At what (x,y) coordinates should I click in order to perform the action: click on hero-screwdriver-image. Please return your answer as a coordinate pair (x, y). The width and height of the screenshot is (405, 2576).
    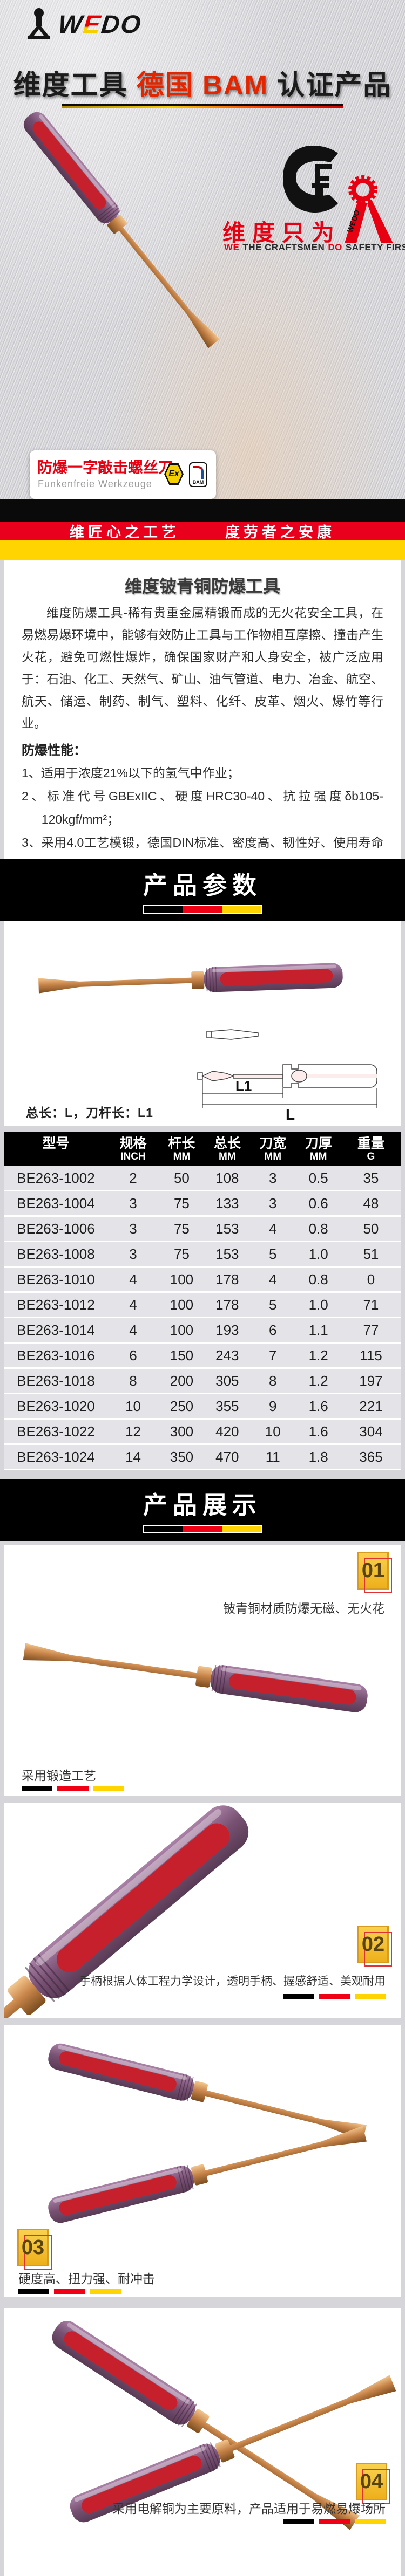
    Looking at the image, I should click on (122, 229).